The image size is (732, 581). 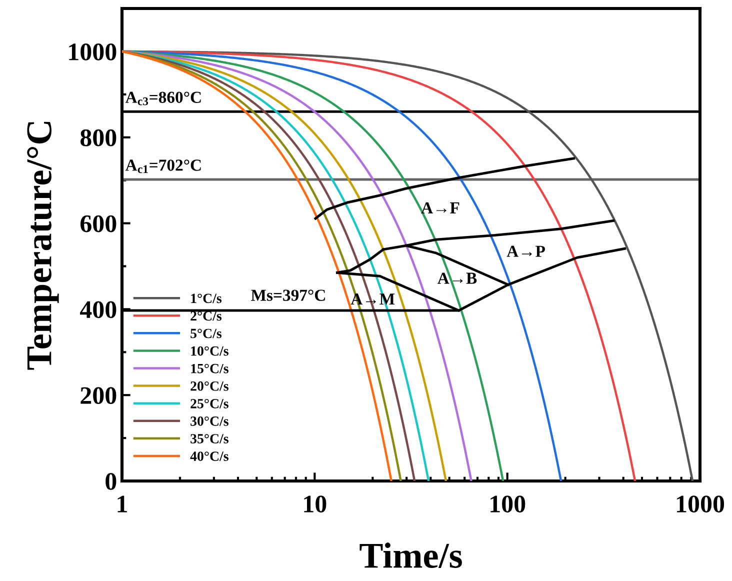 What do you see at coordinates (411, 555) in the screenshot?
I see `x-axis-title: Time/s` at bounding box center [411, 555].